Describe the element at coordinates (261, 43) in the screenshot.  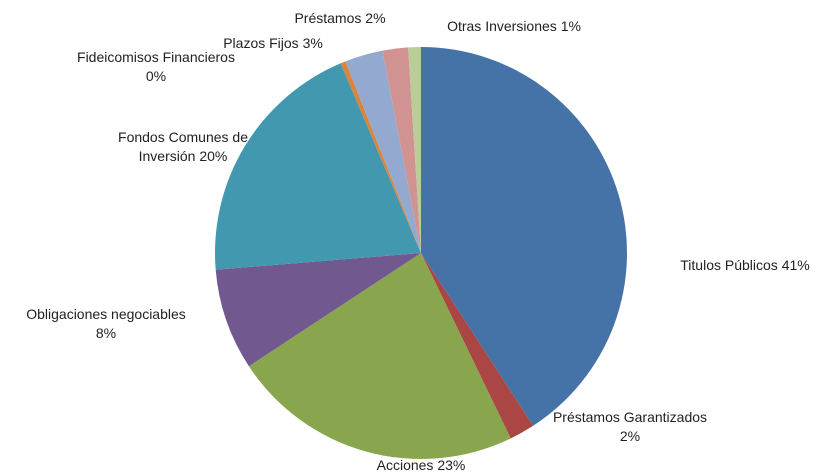
I see `category-label: Plazos Fijos` at that location.